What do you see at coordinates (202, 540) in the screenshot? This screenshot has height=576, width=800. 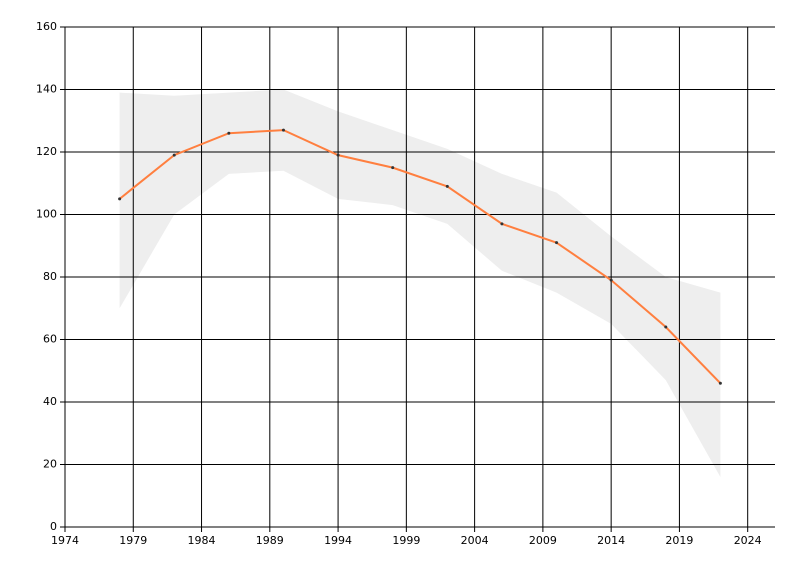 I see `x-tick-label: 1984` at bounding box center [202, 540].